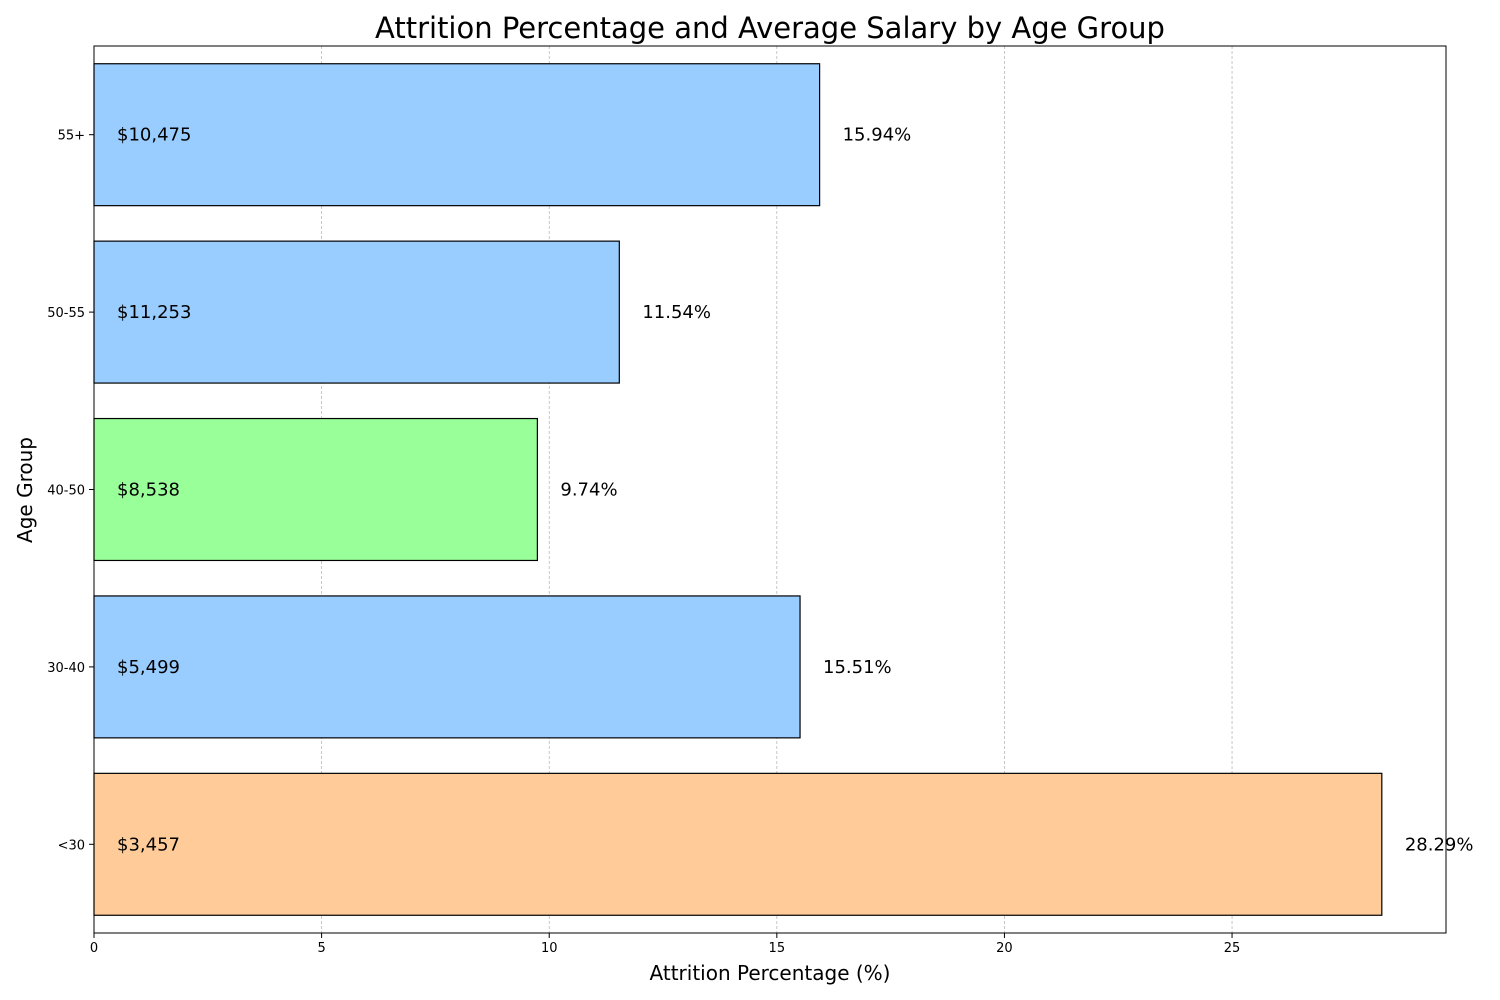 This screenshot has height=1000, width=1500. What do you see at coordinates (66, 668) in the screenshot?
I see `y-tick-label: 30-40` at bounding box center [66, 668].